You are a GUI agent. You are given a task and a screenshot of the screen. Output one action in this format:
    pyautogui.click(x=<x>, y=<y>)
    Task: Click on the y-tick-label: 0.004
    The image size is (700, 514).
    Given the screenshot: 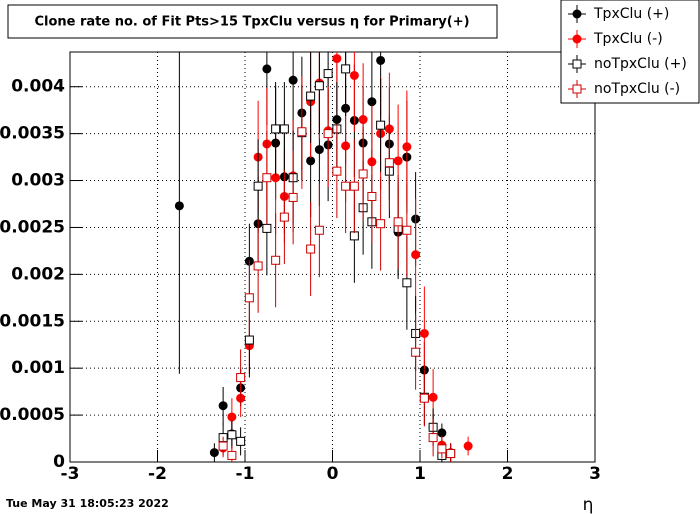 What is the action you would take?
    pyautogui.click(x=38, y=87)
    